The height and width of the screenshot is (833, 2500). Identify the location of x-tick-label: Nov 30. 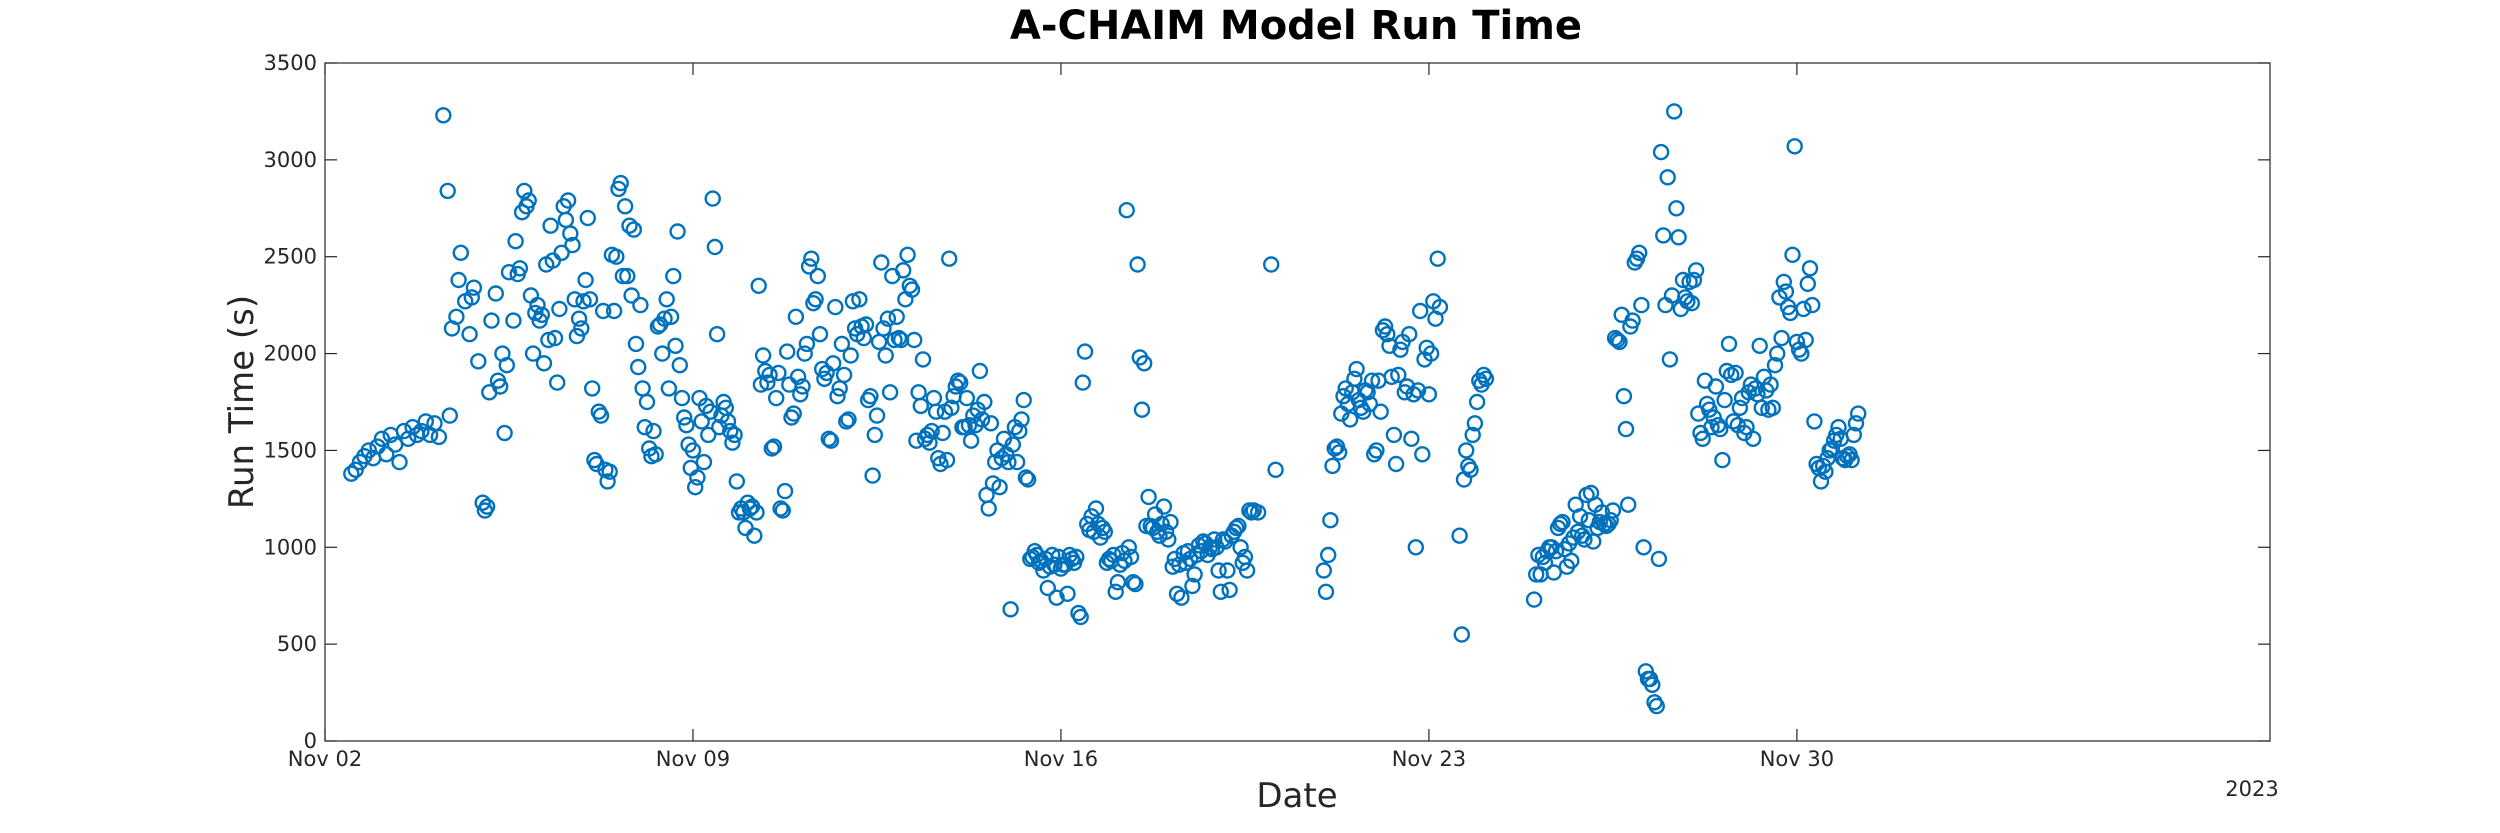
(1797, 759).